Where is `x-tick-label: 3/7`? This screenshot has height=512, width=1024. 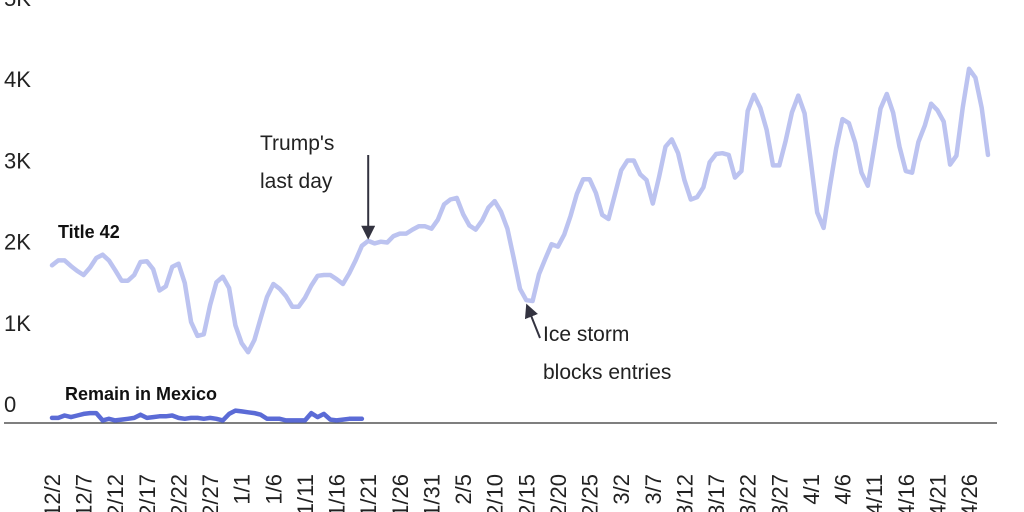
x-tick-label: 3/7 is located at coordinates (653, 489).